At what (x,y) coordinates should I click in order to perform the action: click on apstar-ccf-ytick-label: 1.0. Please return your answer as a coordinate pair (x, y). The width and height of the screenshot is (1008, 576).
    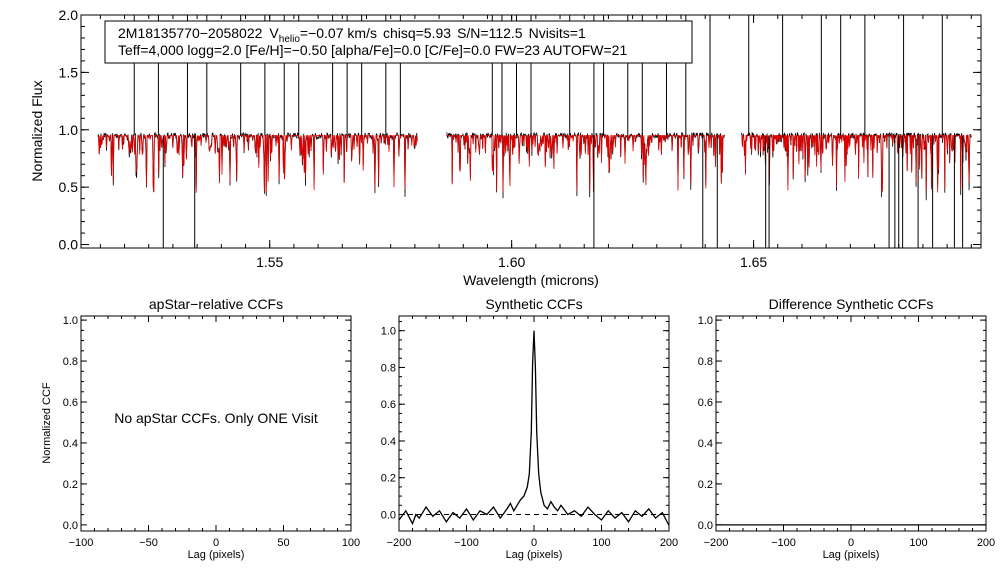
    Looking at the image, I should click on (70, 321).